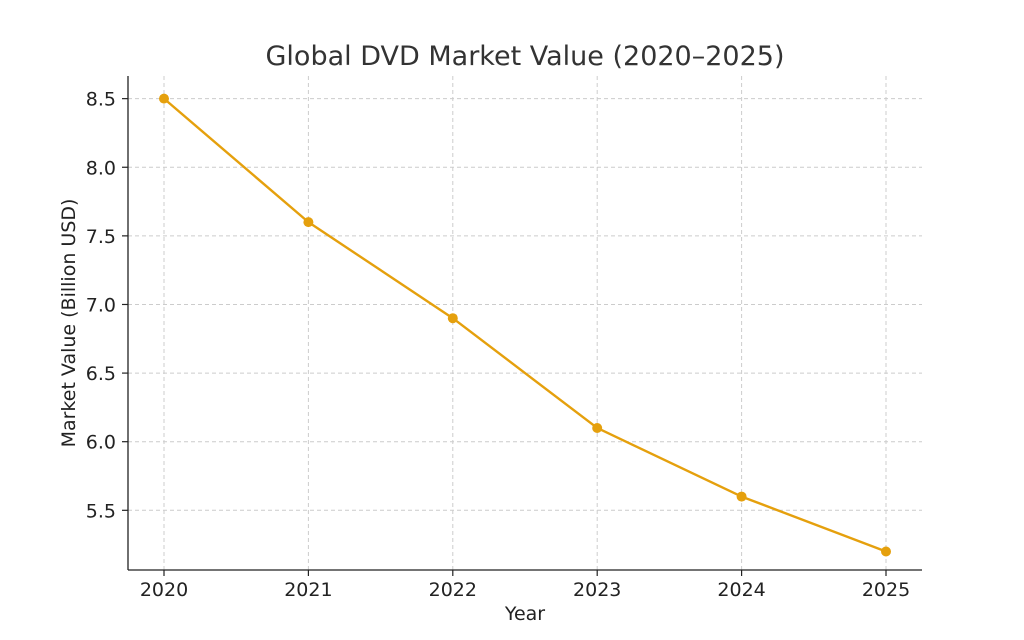  What do you see at coordinates (597, 590) in the screenshot?
I see `x-tick-label: 2023` at bounding box center [597, 590].